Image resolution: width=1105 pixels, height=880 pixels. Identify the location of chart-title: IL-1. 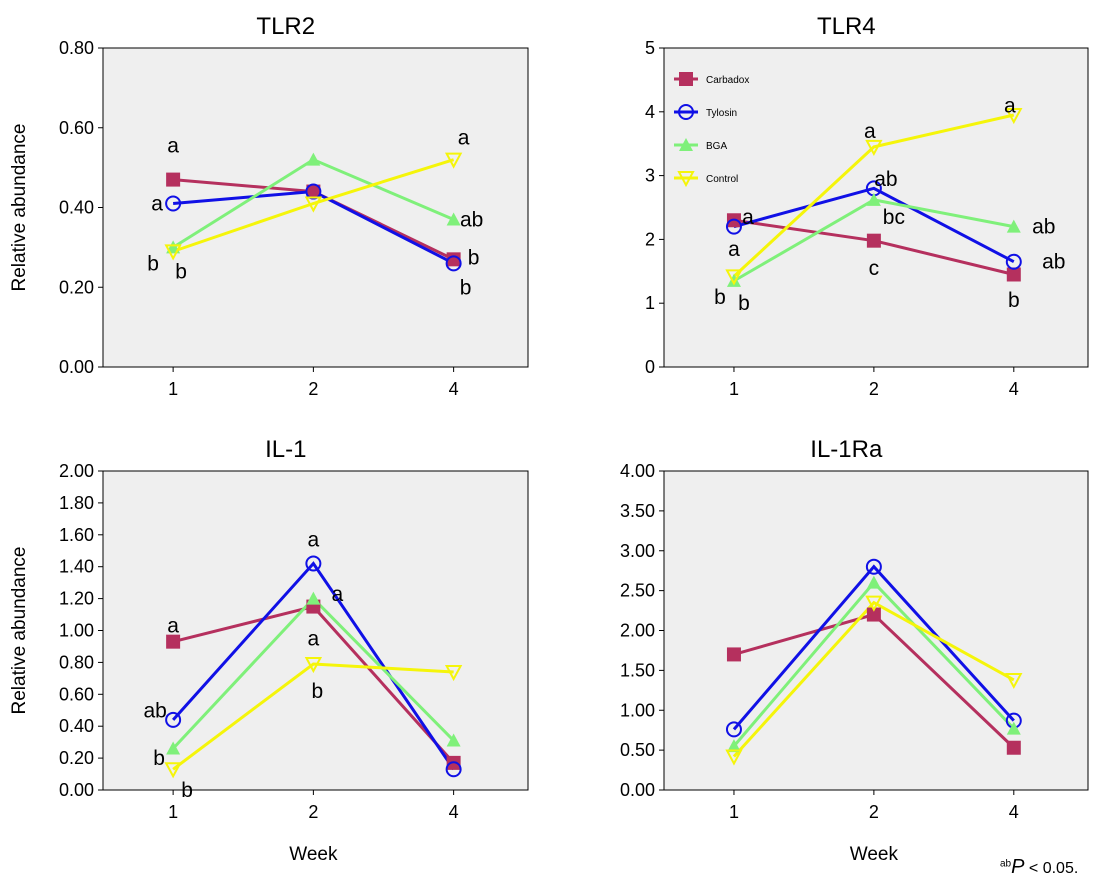
(285, 449).